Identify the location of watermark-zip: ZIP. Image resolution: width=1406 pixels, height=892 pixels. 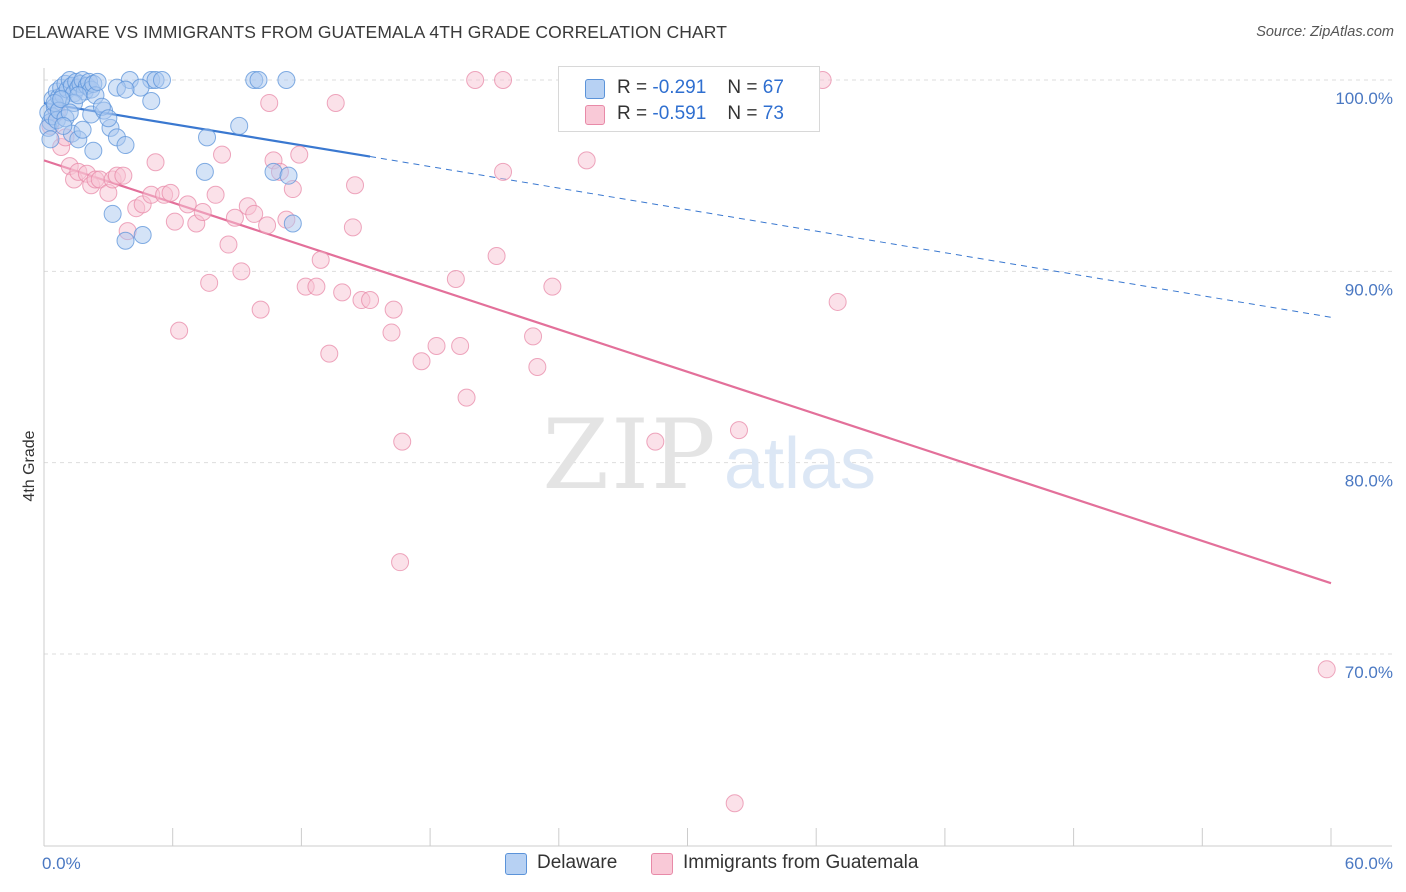
(629, 455).